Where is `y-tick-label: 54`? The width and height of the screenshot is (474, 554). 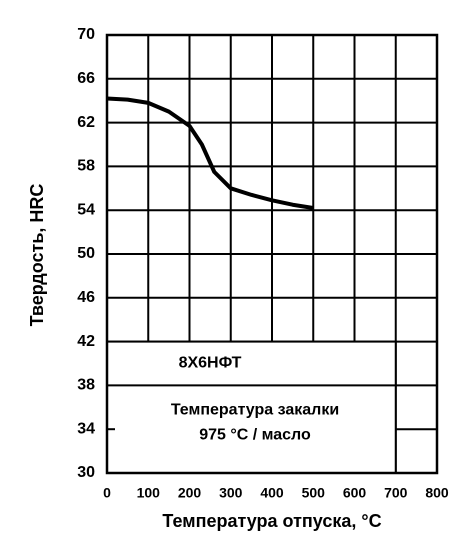 y-tick-label: 54 is located at coordinates (86, 209).